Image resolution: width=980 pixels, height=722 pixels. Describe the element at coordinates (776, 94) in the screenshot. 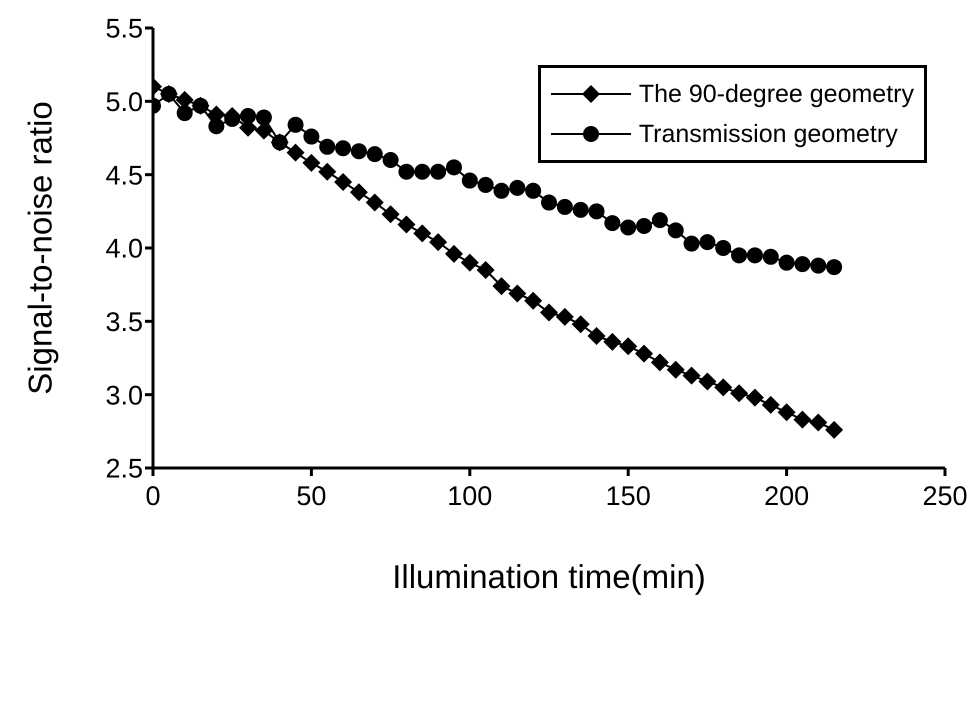

I see `legend-label: The 90-degree geometry` at that location.